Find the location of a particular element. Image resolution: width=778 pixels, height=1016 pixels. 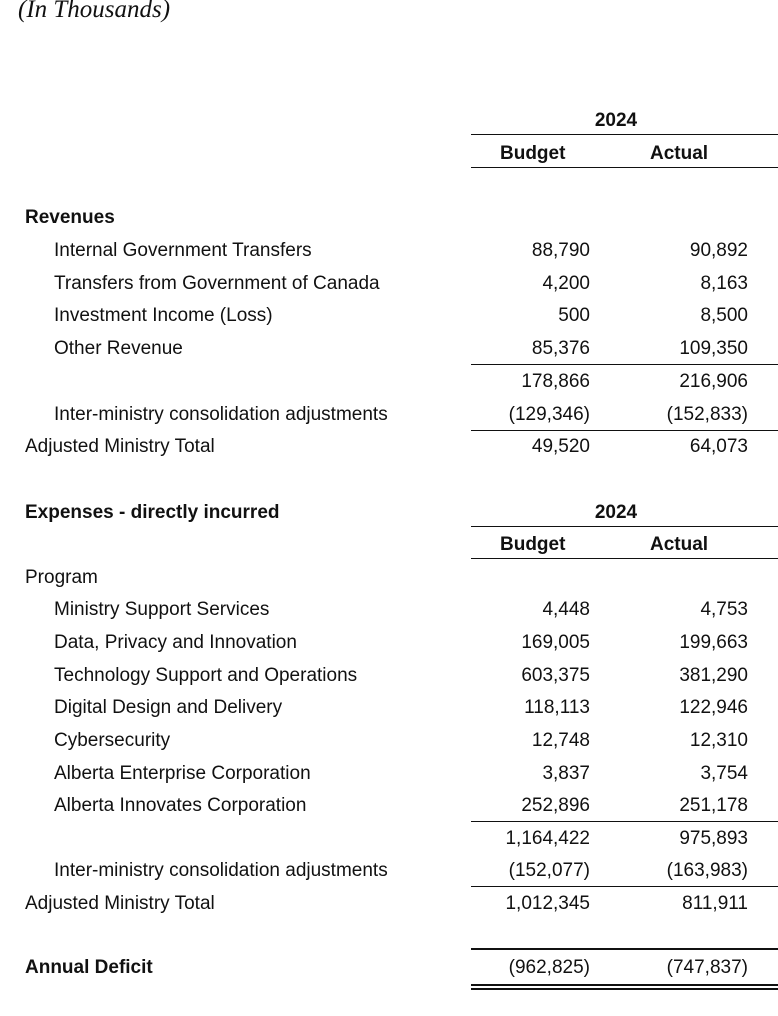

actual-header-revenues: Actual is located at coordinates (679, 153).